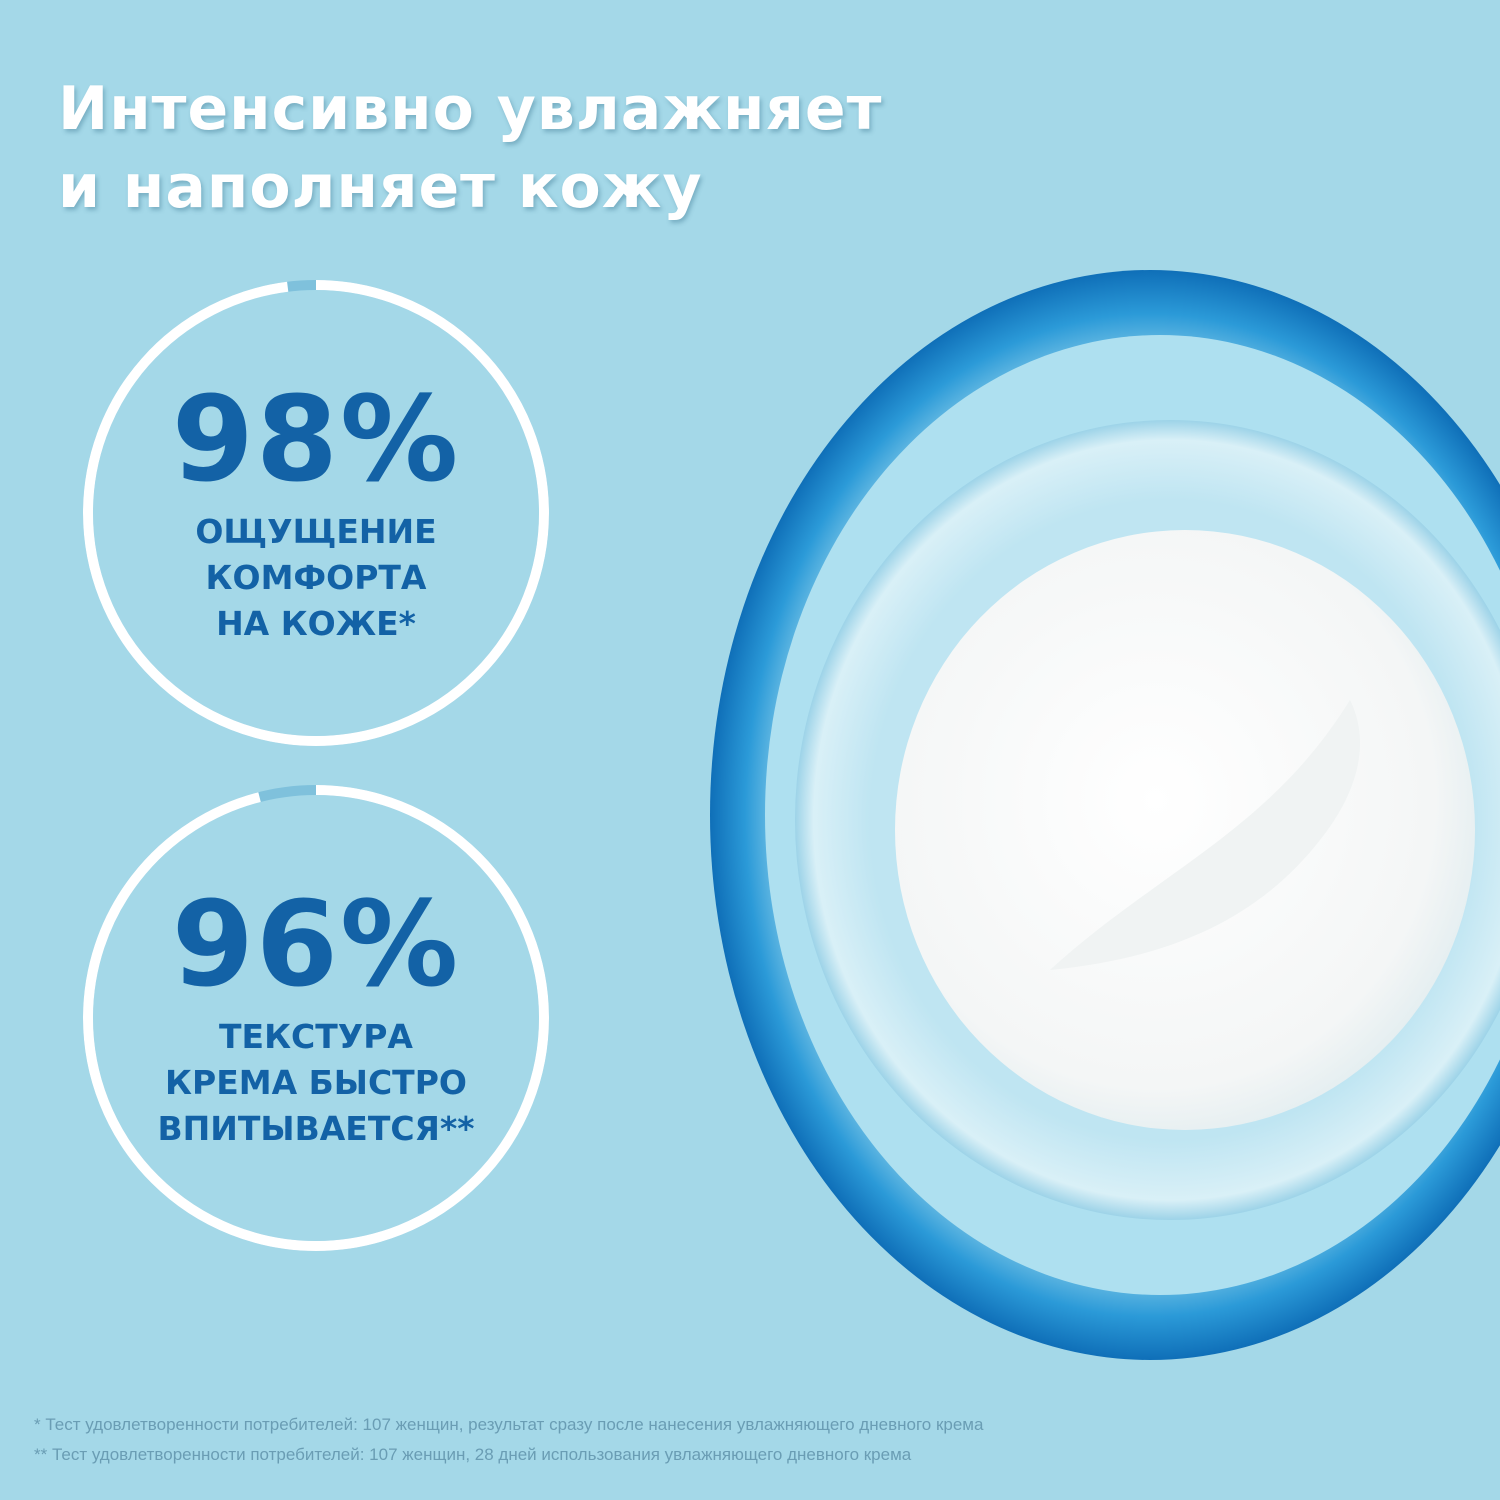 The image size is (1500, 1500). What do you see at coordinates (380, 187) in the screenshot?
I see `headline-line-2: и наполняет кожу` at bounding box center [380, 187].